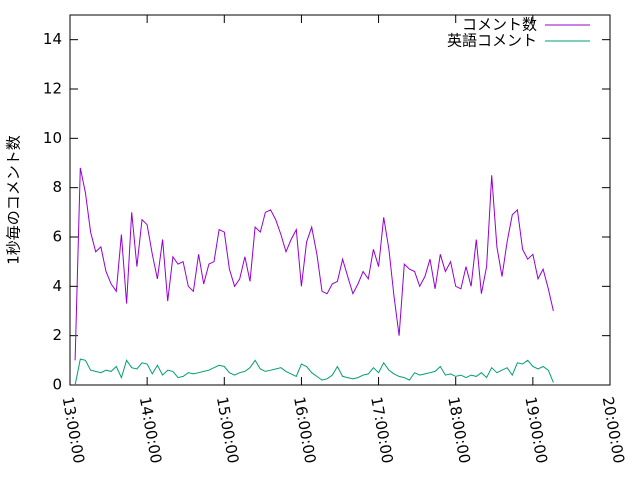  Describe the element at coordinates (52, 89) in the screenshot. I see `y-tick-label: 12` at that location.